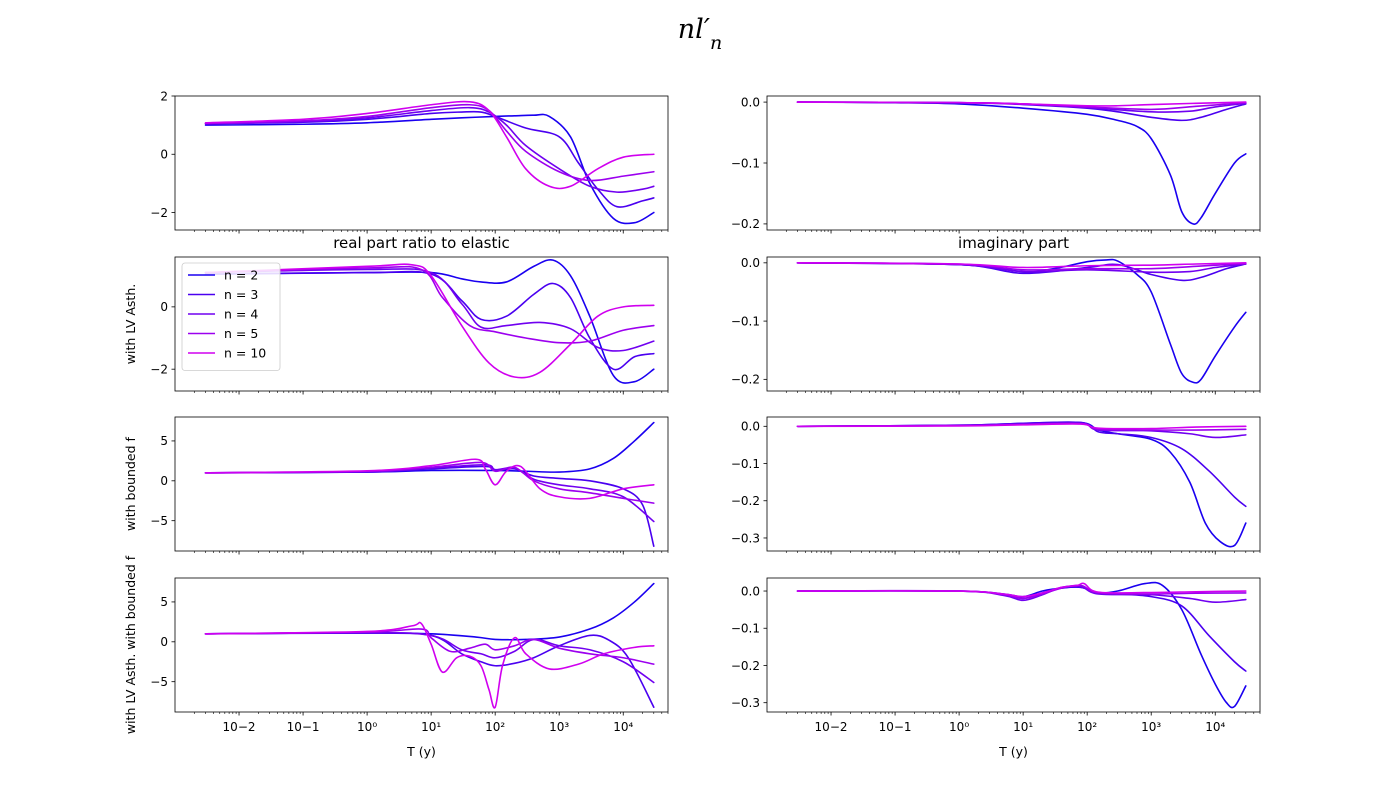  Describe the element at coordinates (130, 644) in the screenshot. I see `y-axis-label: with LV Asth. with bounded f` at that location.